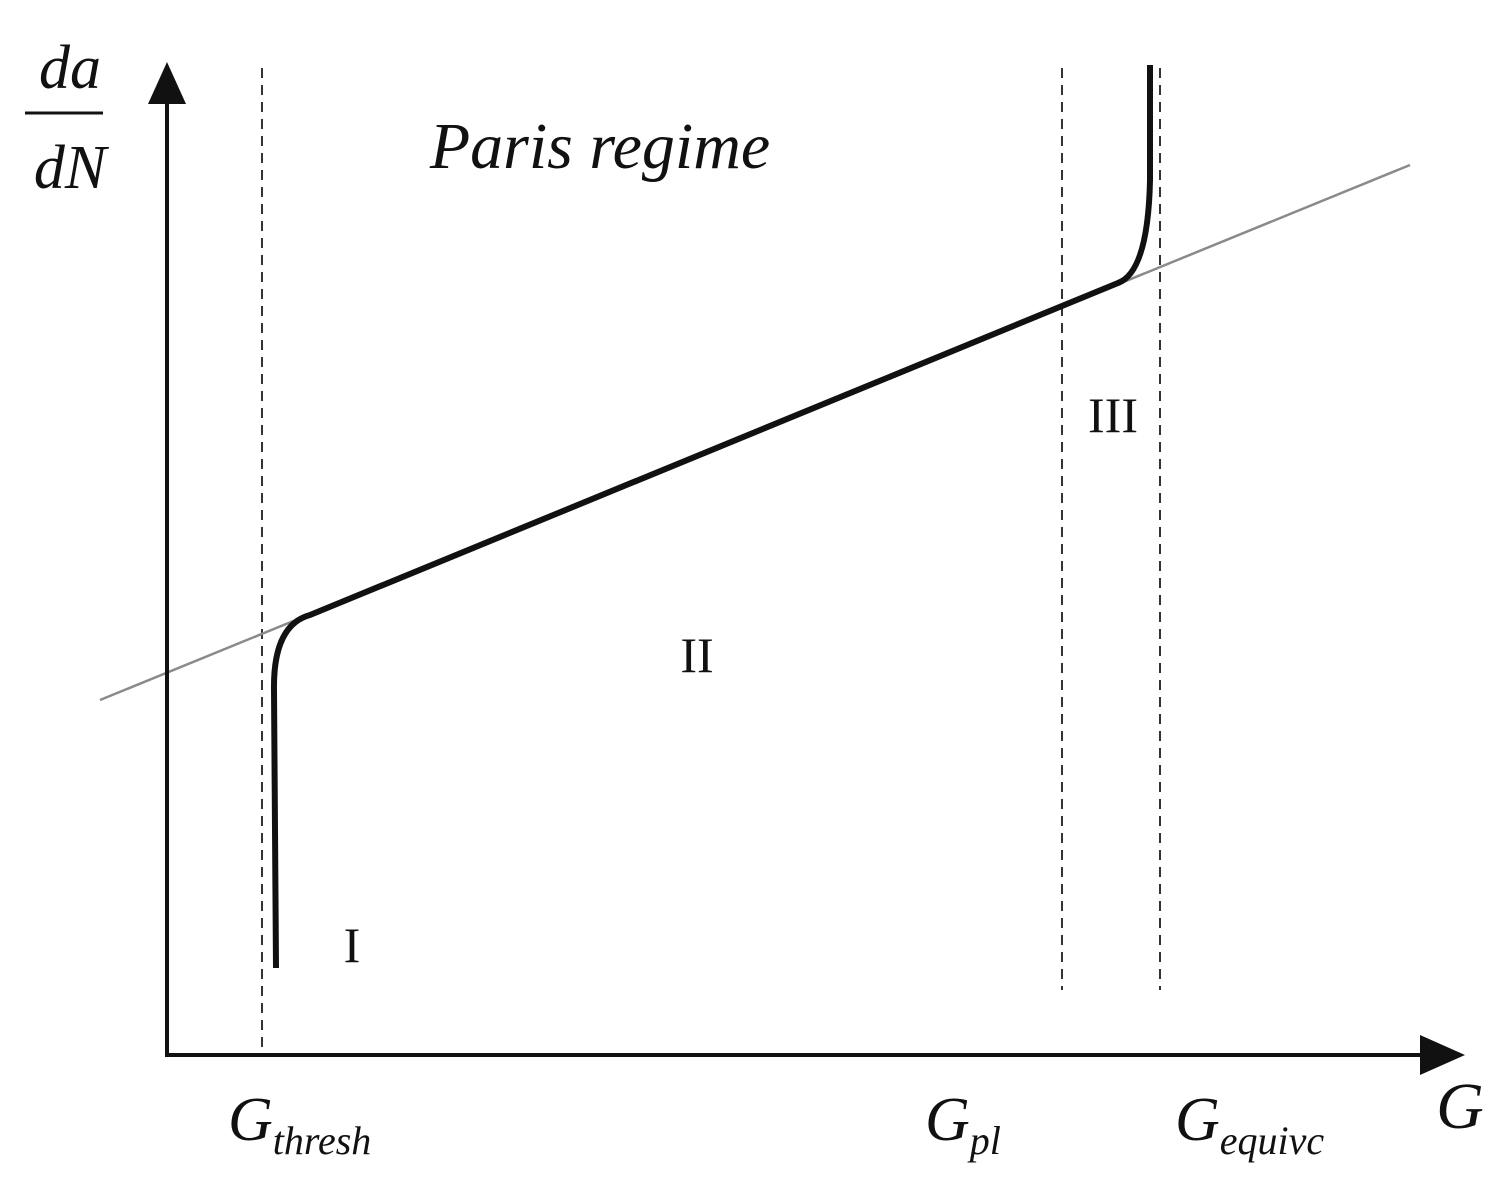 This screenshot has height=1196, width=1508. I want to click on threshold-label: Gthresh, so click(299, 1124).